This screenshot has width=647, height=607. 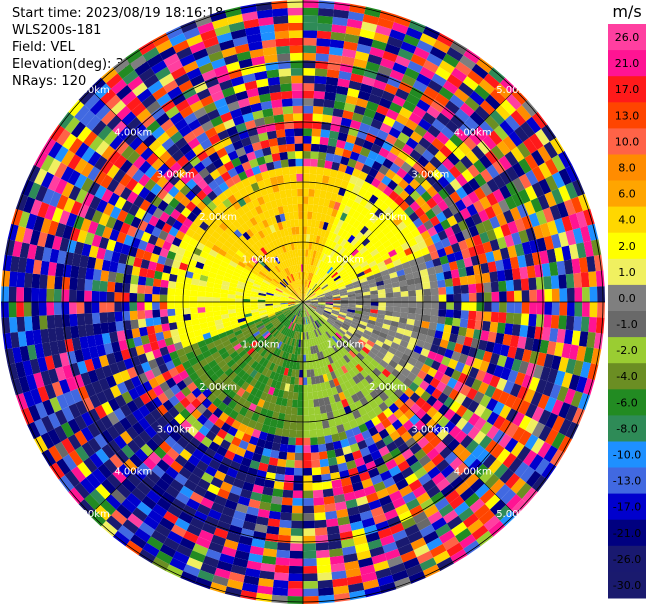 I want to click on ring-label: 3.00km, so click(x=176, y=175).